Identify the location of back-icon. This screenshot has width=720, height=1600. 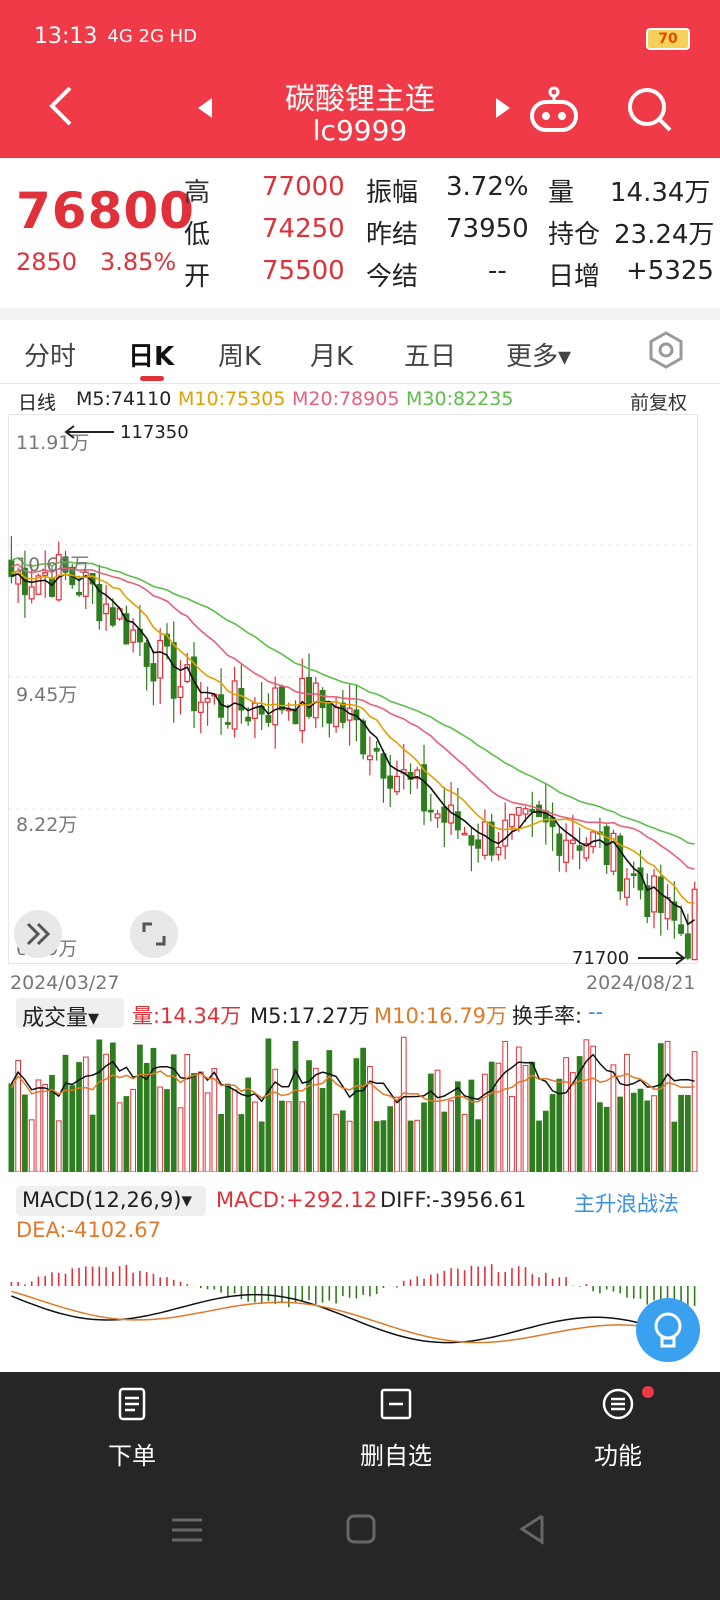
(61, 106).